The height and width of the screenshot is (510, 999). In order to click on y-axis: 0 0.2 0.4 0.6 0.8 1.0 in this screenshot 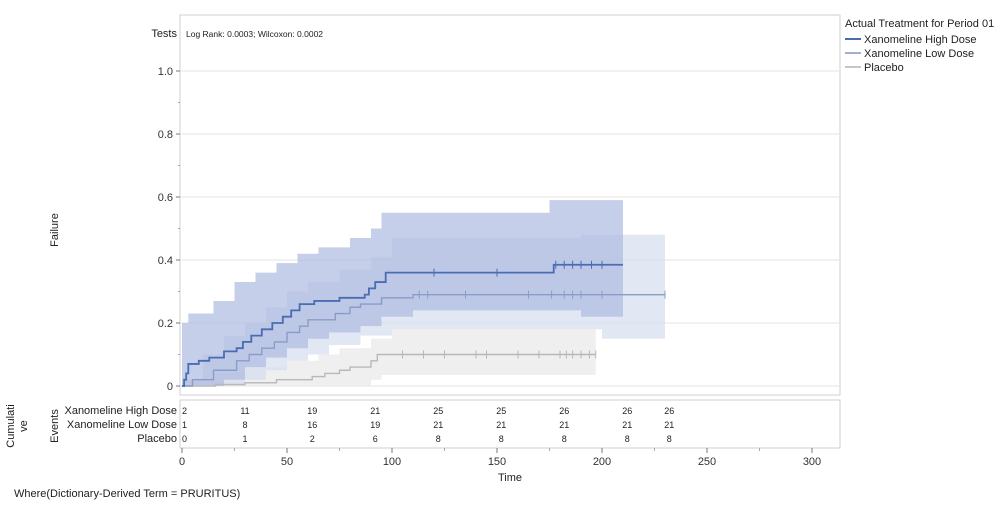, I will do `click(169, 229)`.